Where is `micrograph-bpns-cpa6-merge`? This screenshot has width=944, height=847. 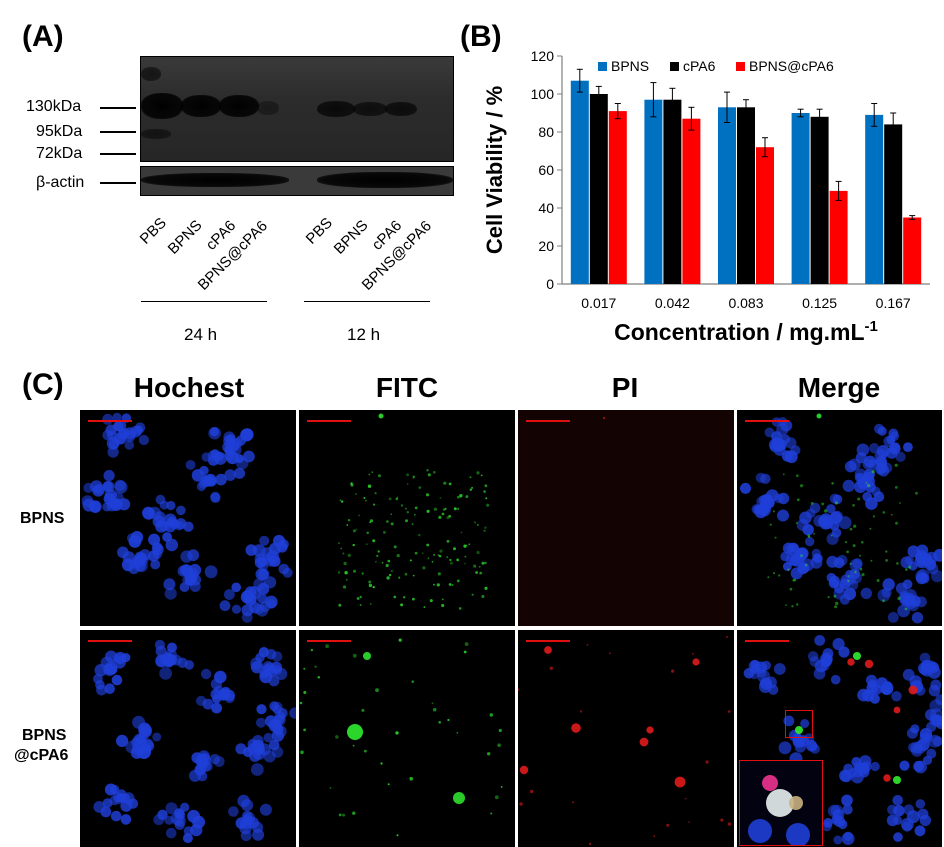
micrograph-bpns-cpa6-merge is located at coordinates (839, 738).